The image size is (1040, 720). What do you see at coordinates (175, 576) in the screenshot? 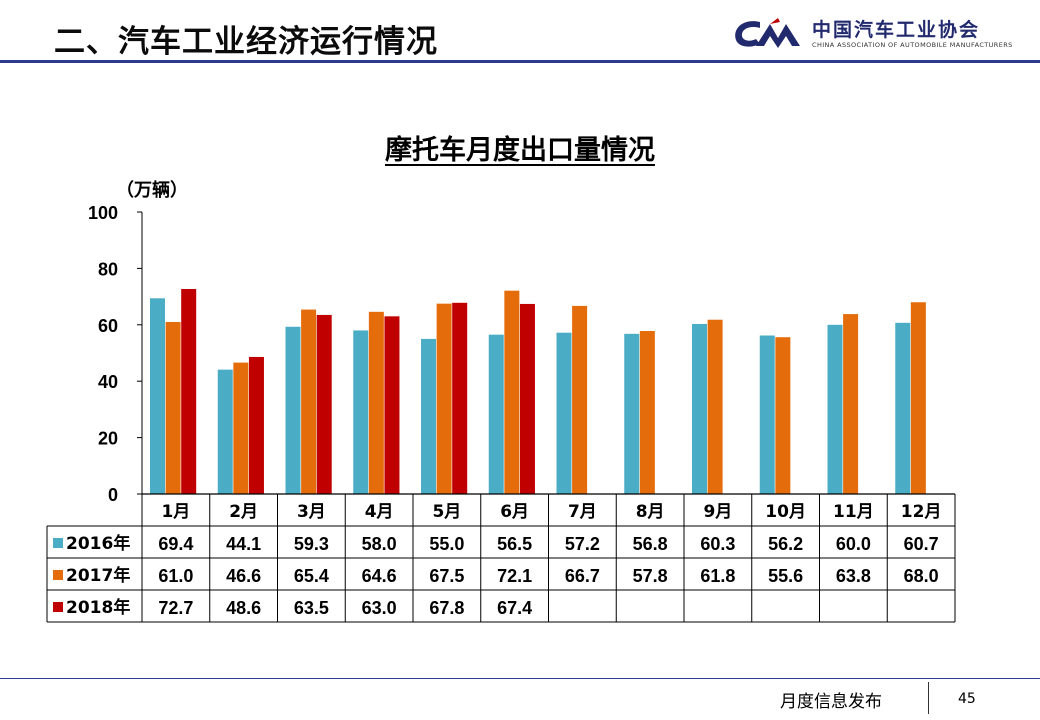
I see `data-label: 61.0` at bounding box center [175, 576].